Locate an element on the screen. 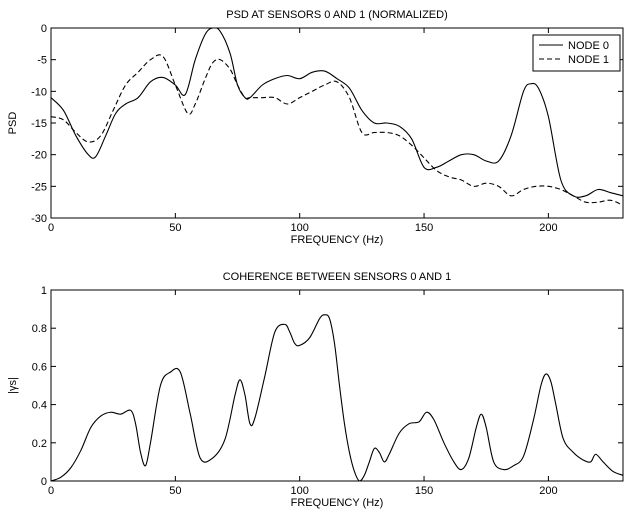 This screenshot has height=519, width=625. psd-ytick-label: -30 is located at coordinates (39, 219).